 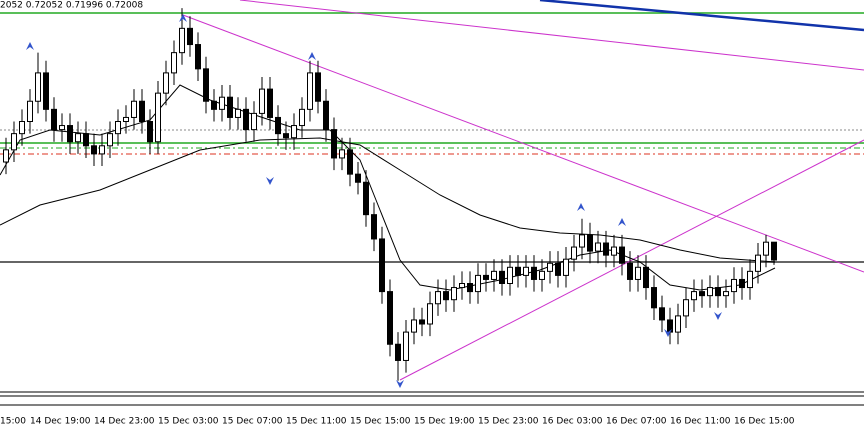 What do you see at coordinates (316, 422) in the screenshot?
I see `x-tick-label: 15 Dec 11:00` at bounding box center [316, 422].